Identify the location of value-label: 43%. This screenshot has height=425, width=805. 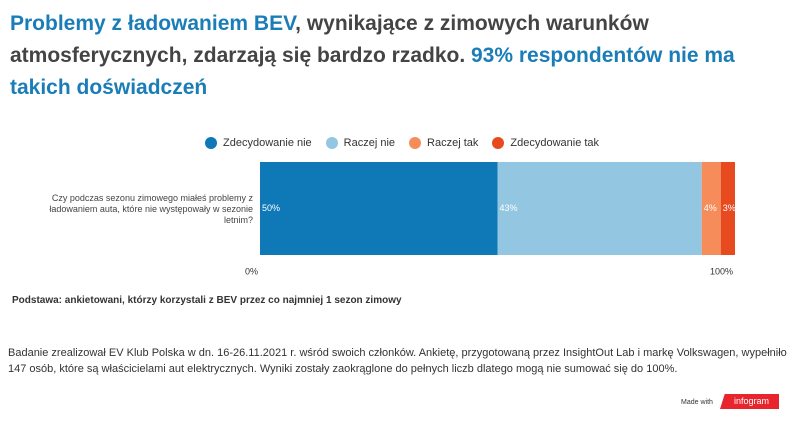
(509, 208).